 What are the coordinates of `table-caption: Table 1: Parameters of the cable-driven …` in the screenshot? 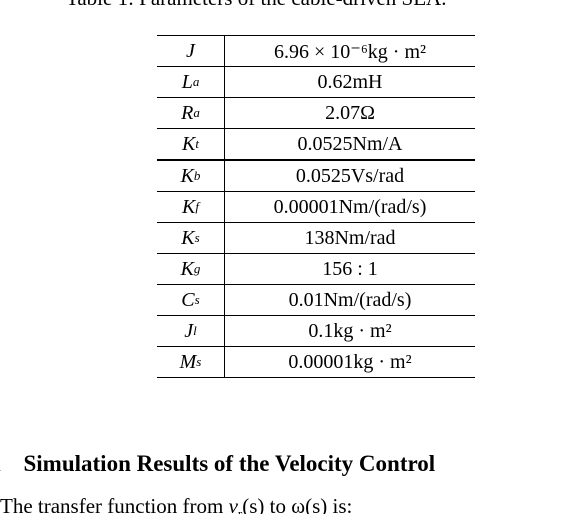 It's located at (256, 5).